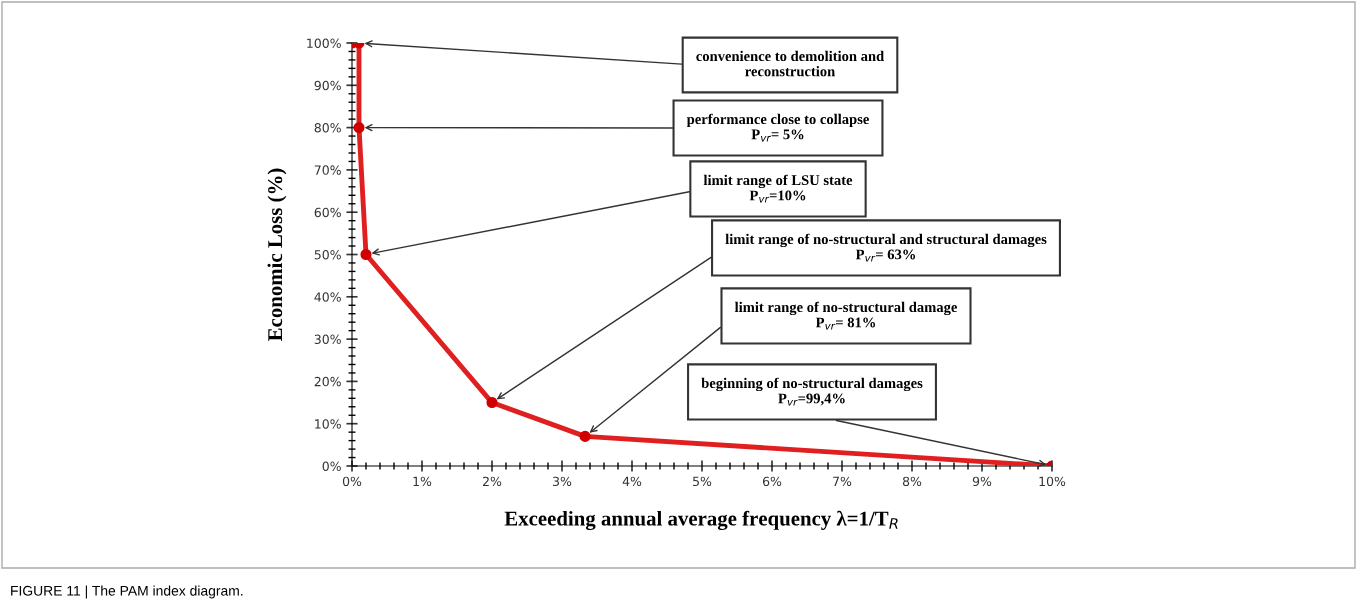 Image resolution: width=1357 pixels, height=608 pixels. What do you see at coordinates (778, 188) in the screenshot?
I see `annotation: limit range of LSU state P$_{vr}$=10%` at bounding box center [778, 188].